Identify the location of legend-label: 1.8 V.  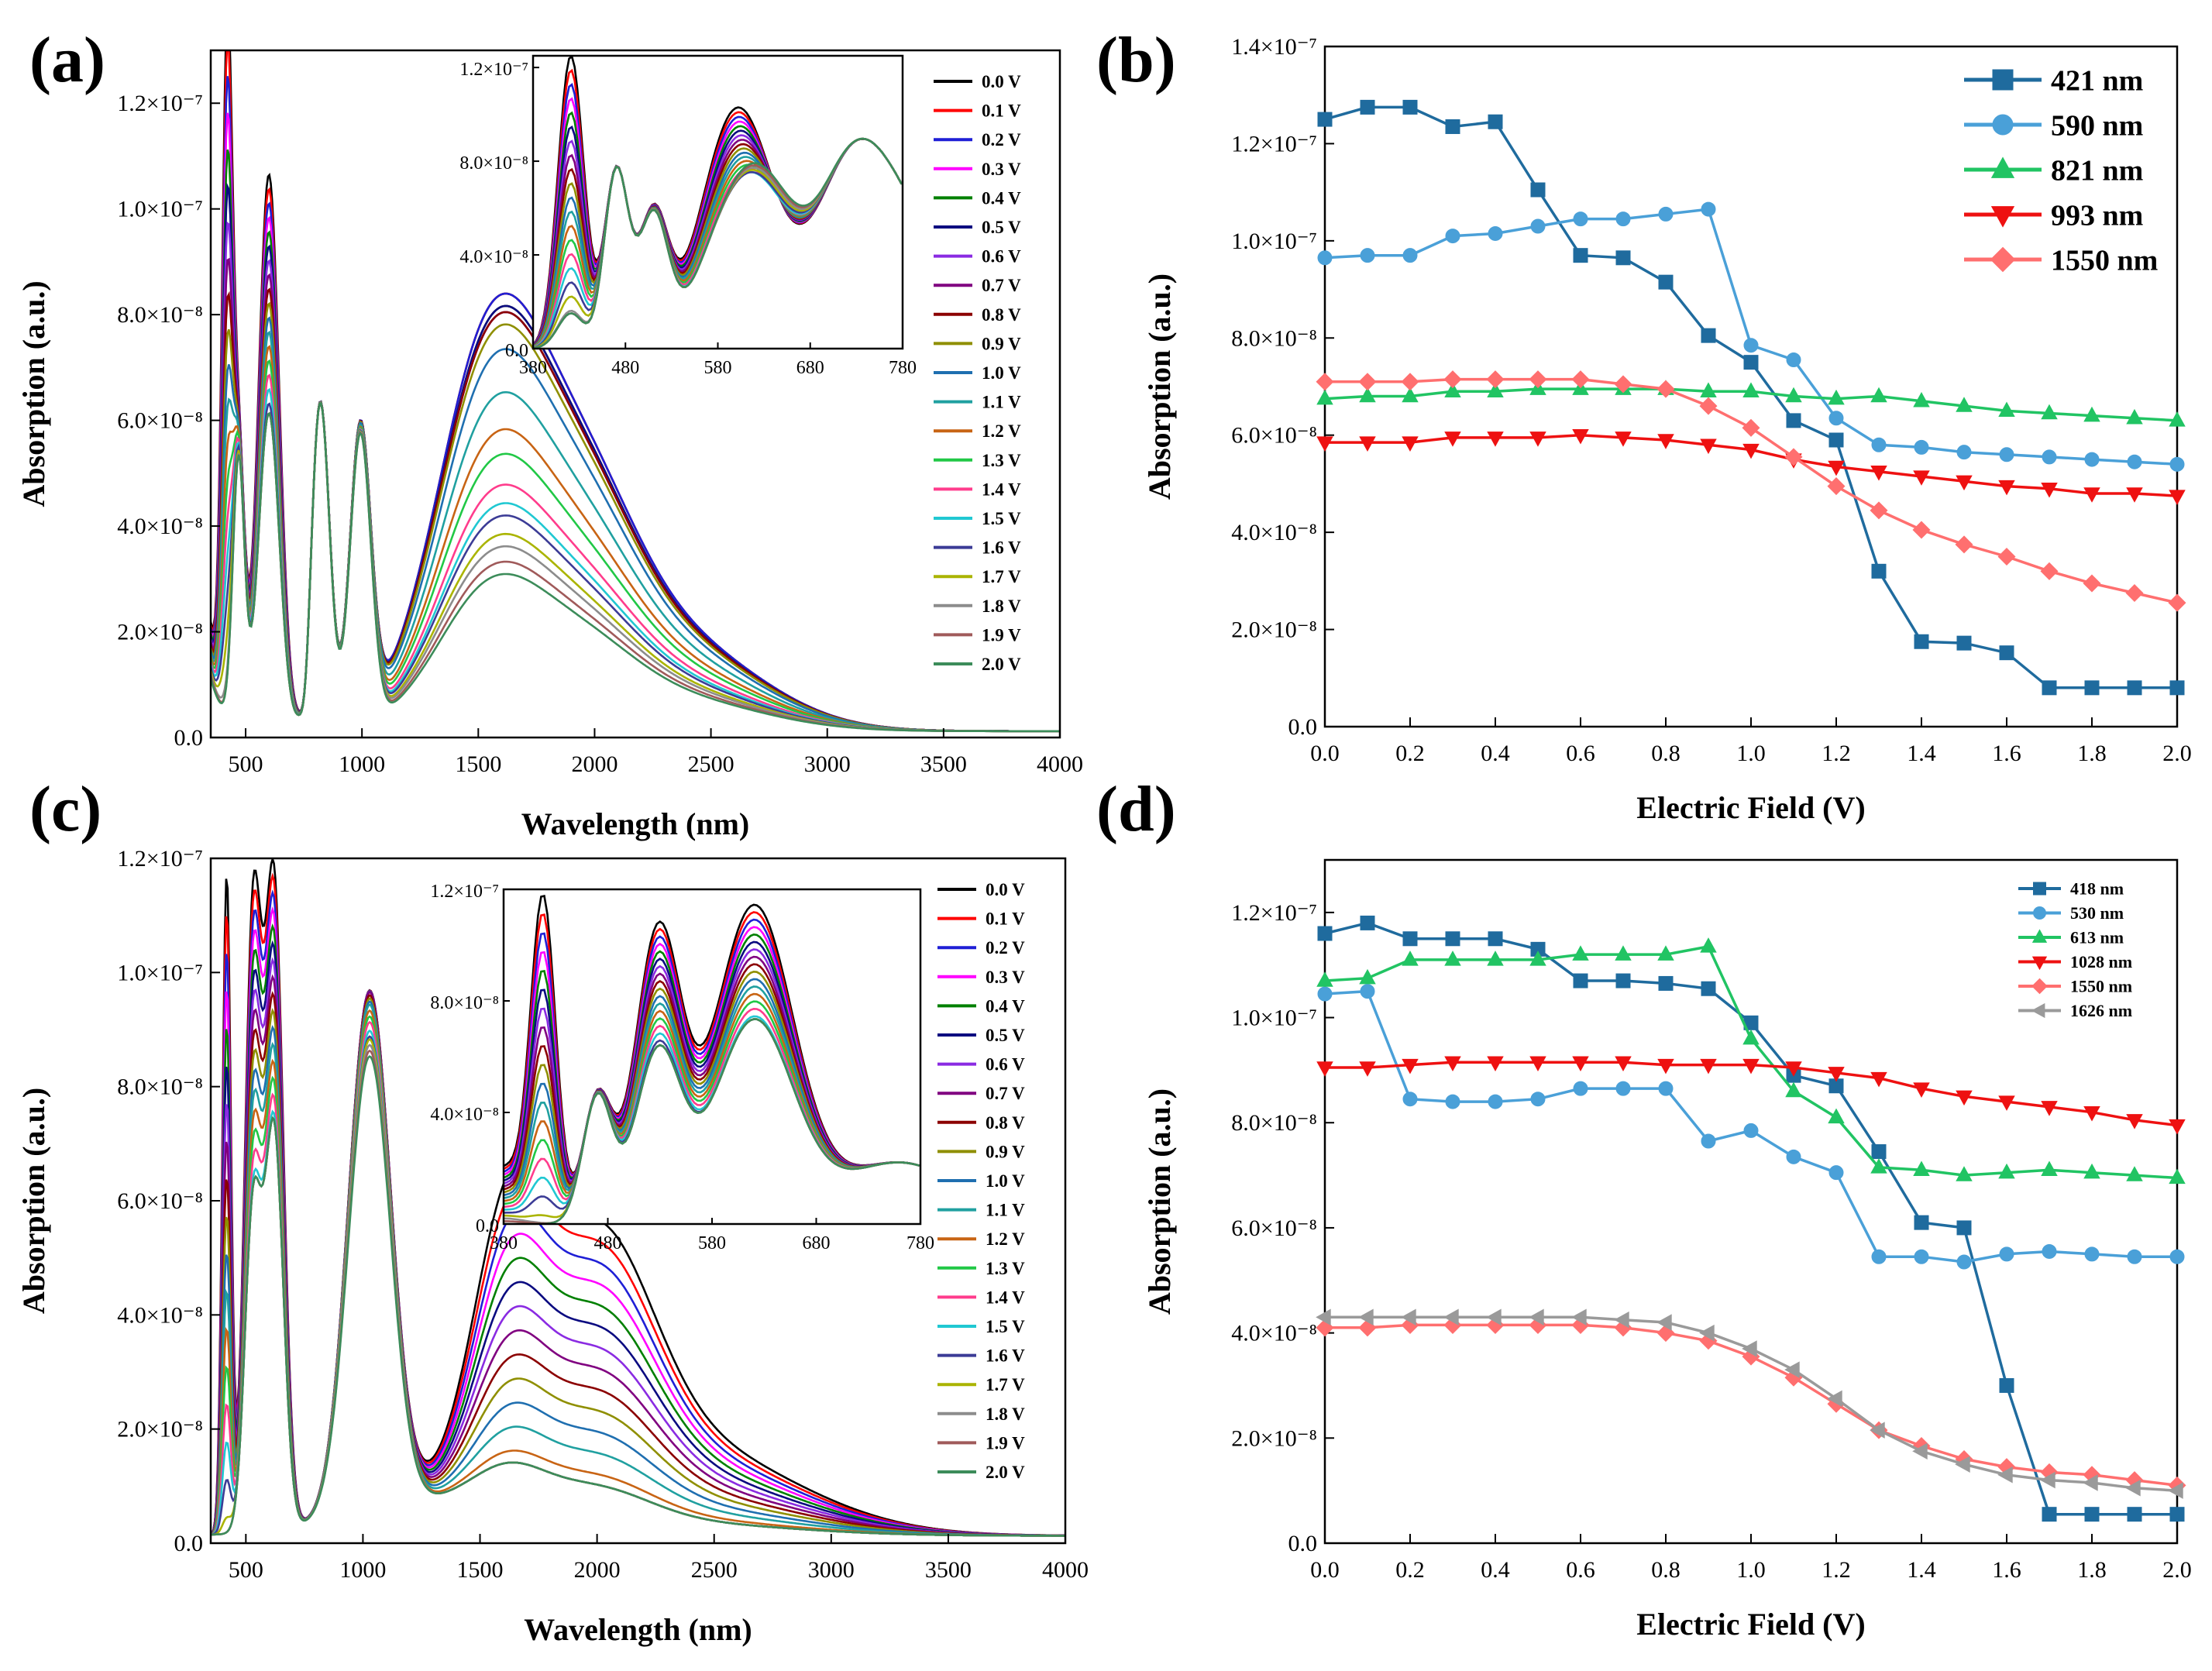
(1001, 606).